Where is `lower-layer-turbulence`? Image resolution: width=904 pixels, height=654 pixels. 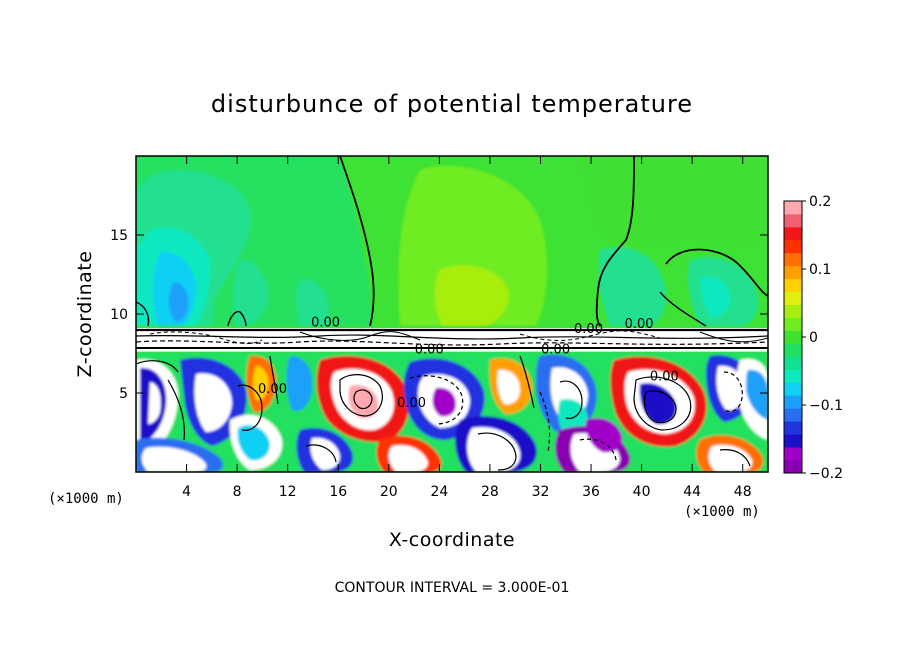
lower-layer-turbulence is located at coordinates (452, 412).